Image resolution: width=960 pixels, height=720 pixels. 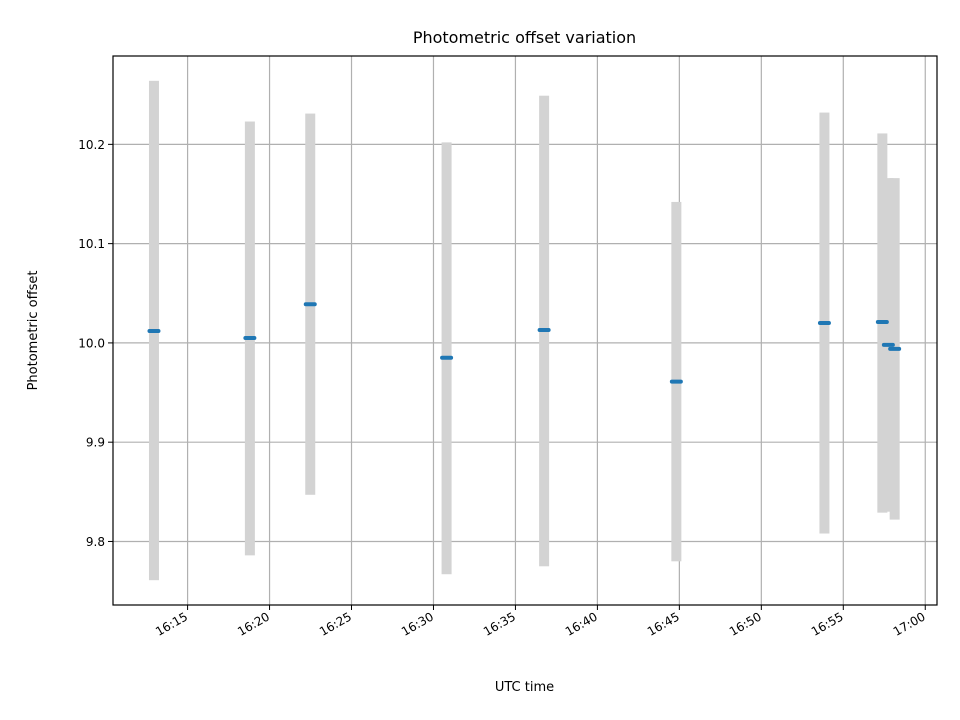 What do you see at coordinates (95, 542) in the screenshot?
I see `y-tick-label: 9.8` at bounding box center [95, 542].